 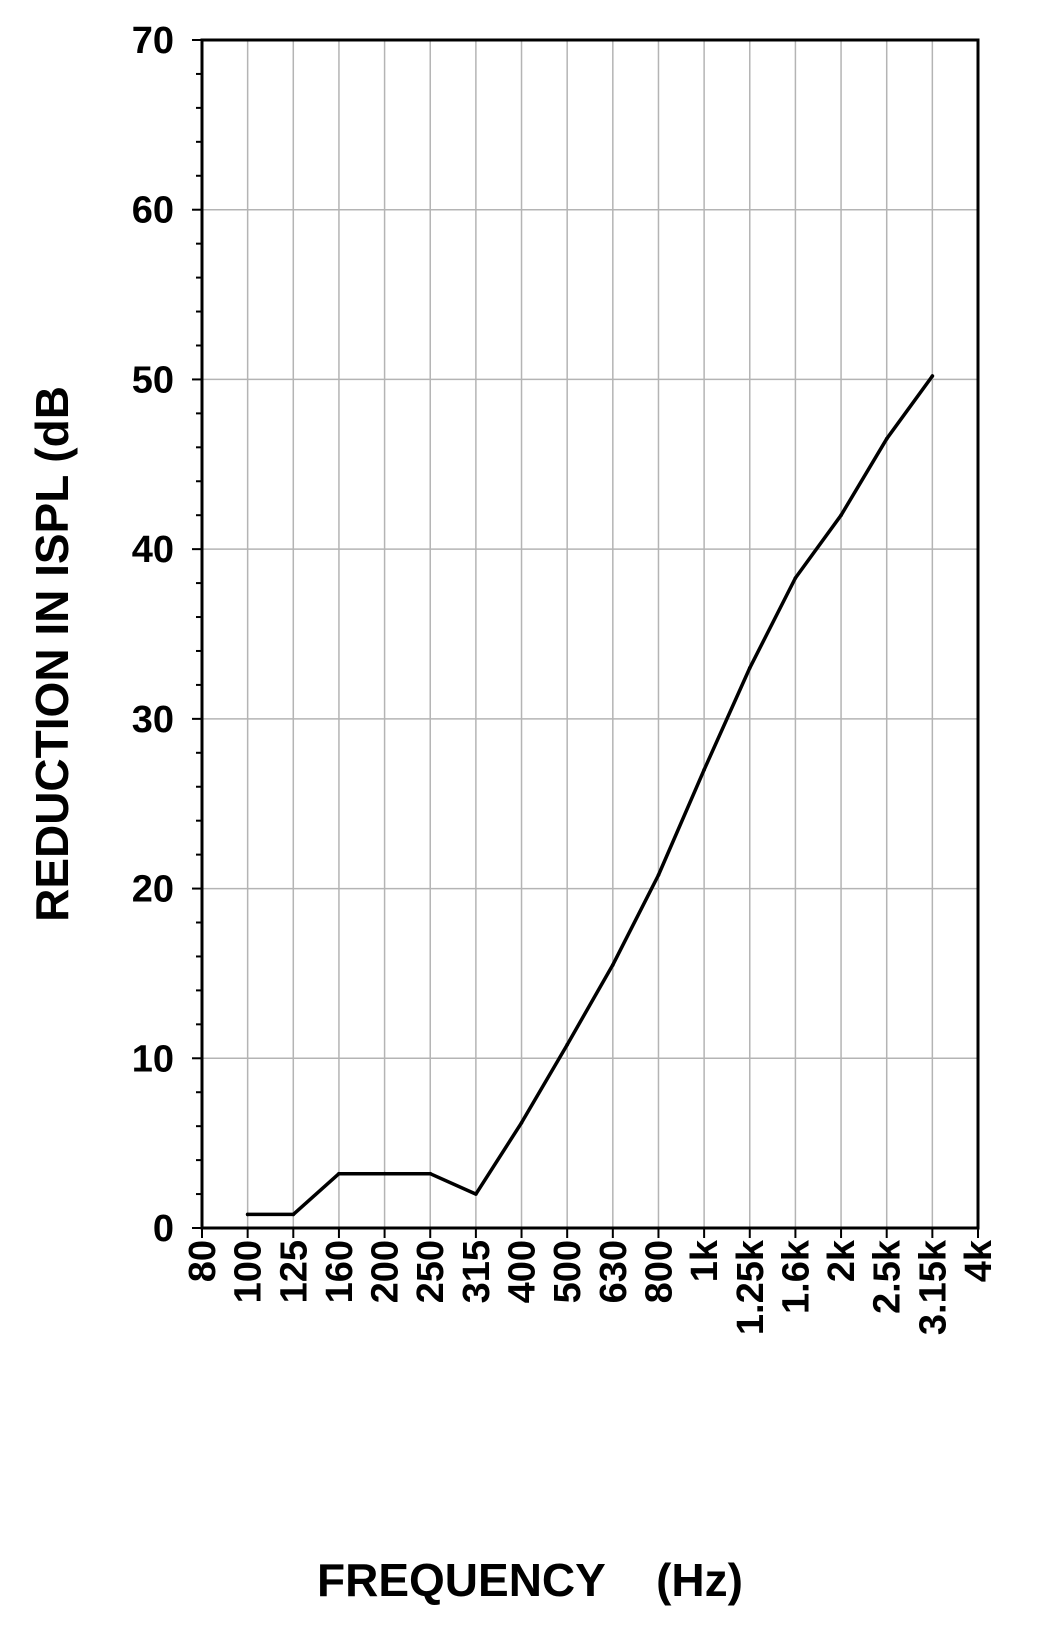 What do you see at coordinates (614, 1271) in the screenshot?
I see `x-tick-label: 630` at bounding box center [614, 1271].